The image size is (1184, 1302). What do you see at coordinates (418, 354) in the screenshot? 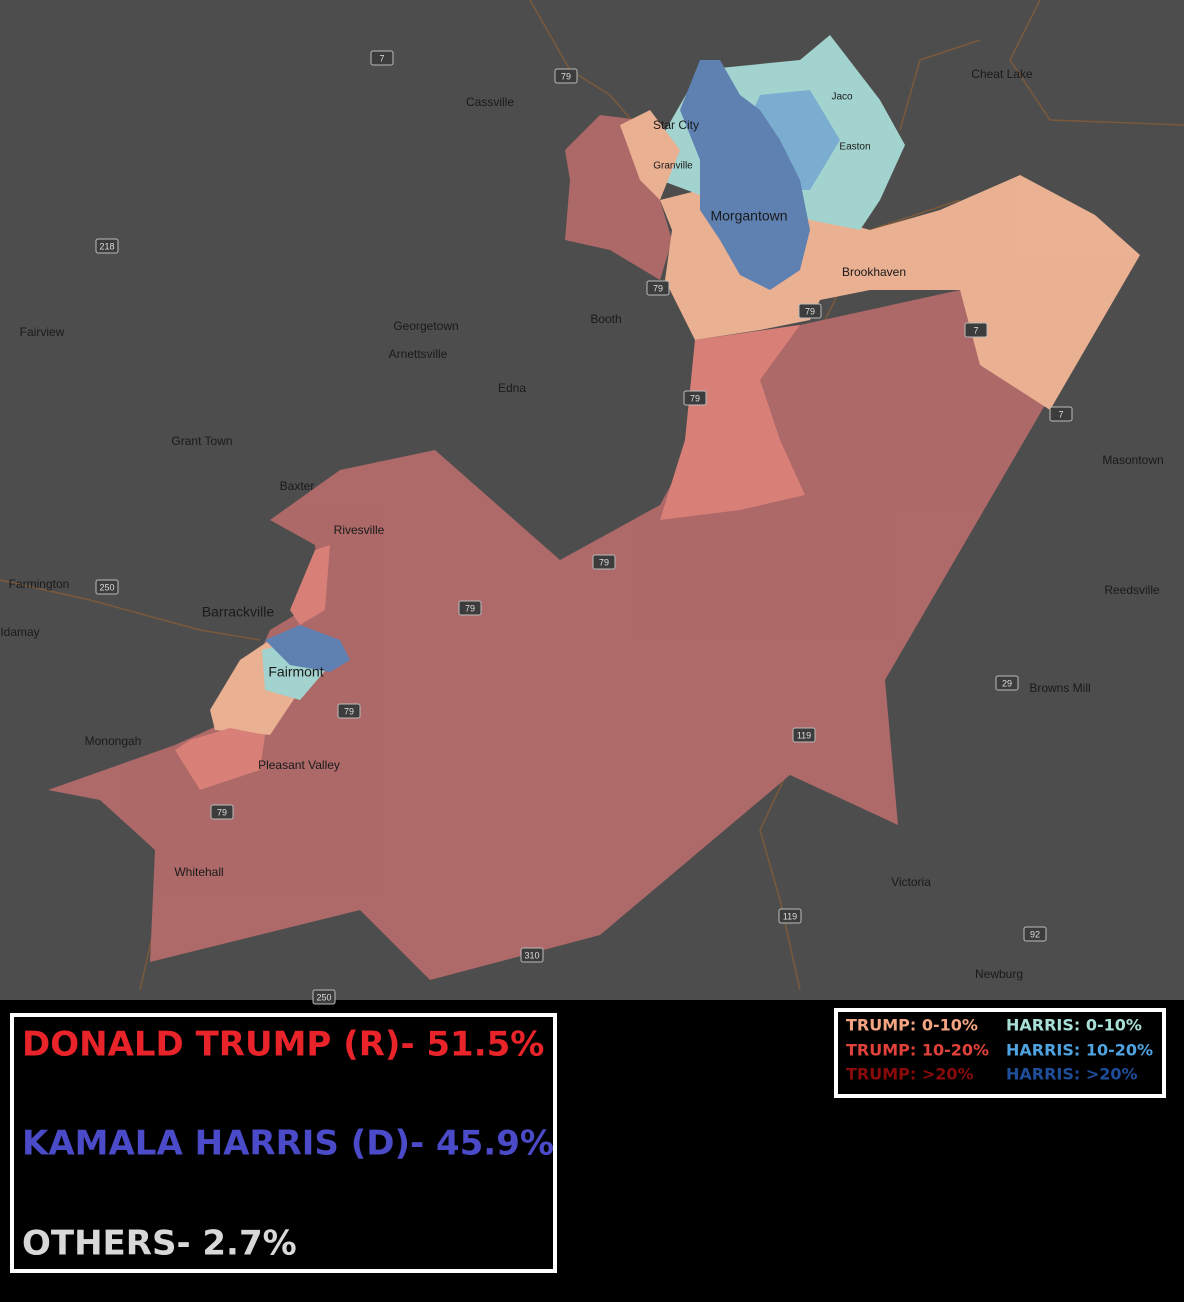
I see `place-label: Arnettsville` at bounding box center [418, 354].